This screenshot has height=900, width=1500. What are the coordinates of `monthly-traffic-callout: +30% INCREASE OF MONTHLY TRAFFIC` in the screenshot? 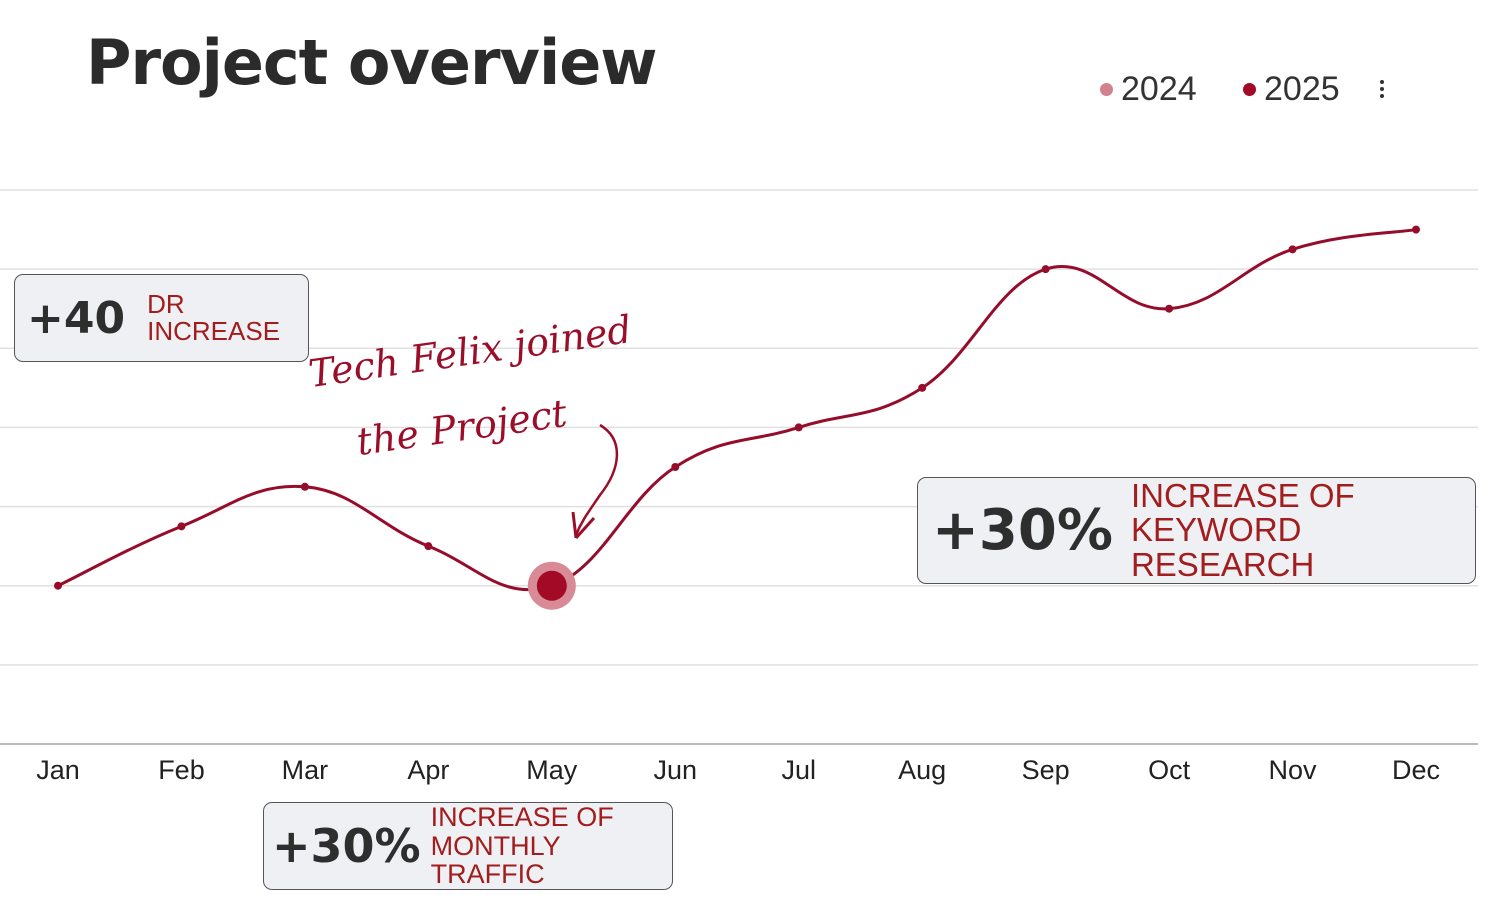 It's located at (468, 846).